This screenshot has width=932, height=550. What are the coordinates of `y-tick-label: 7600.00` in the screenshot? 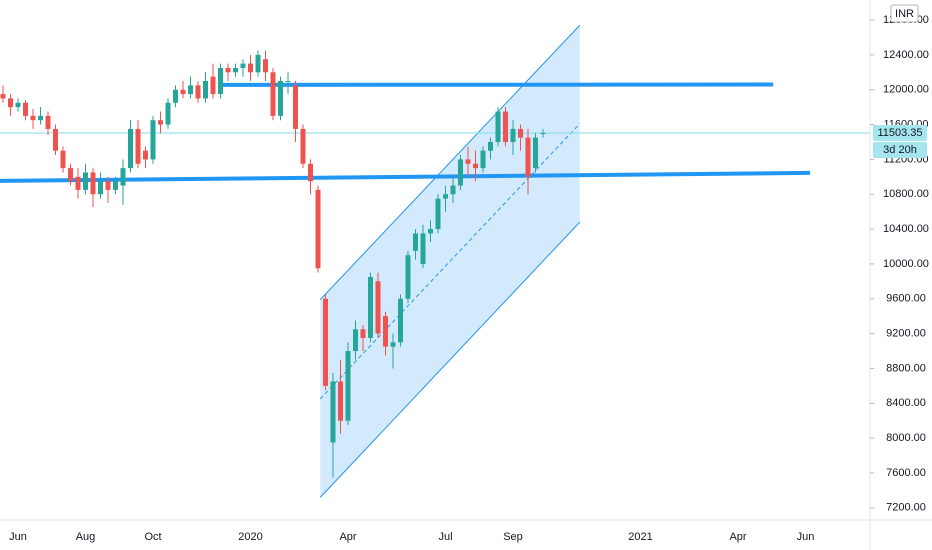 It's located at (906, 473).